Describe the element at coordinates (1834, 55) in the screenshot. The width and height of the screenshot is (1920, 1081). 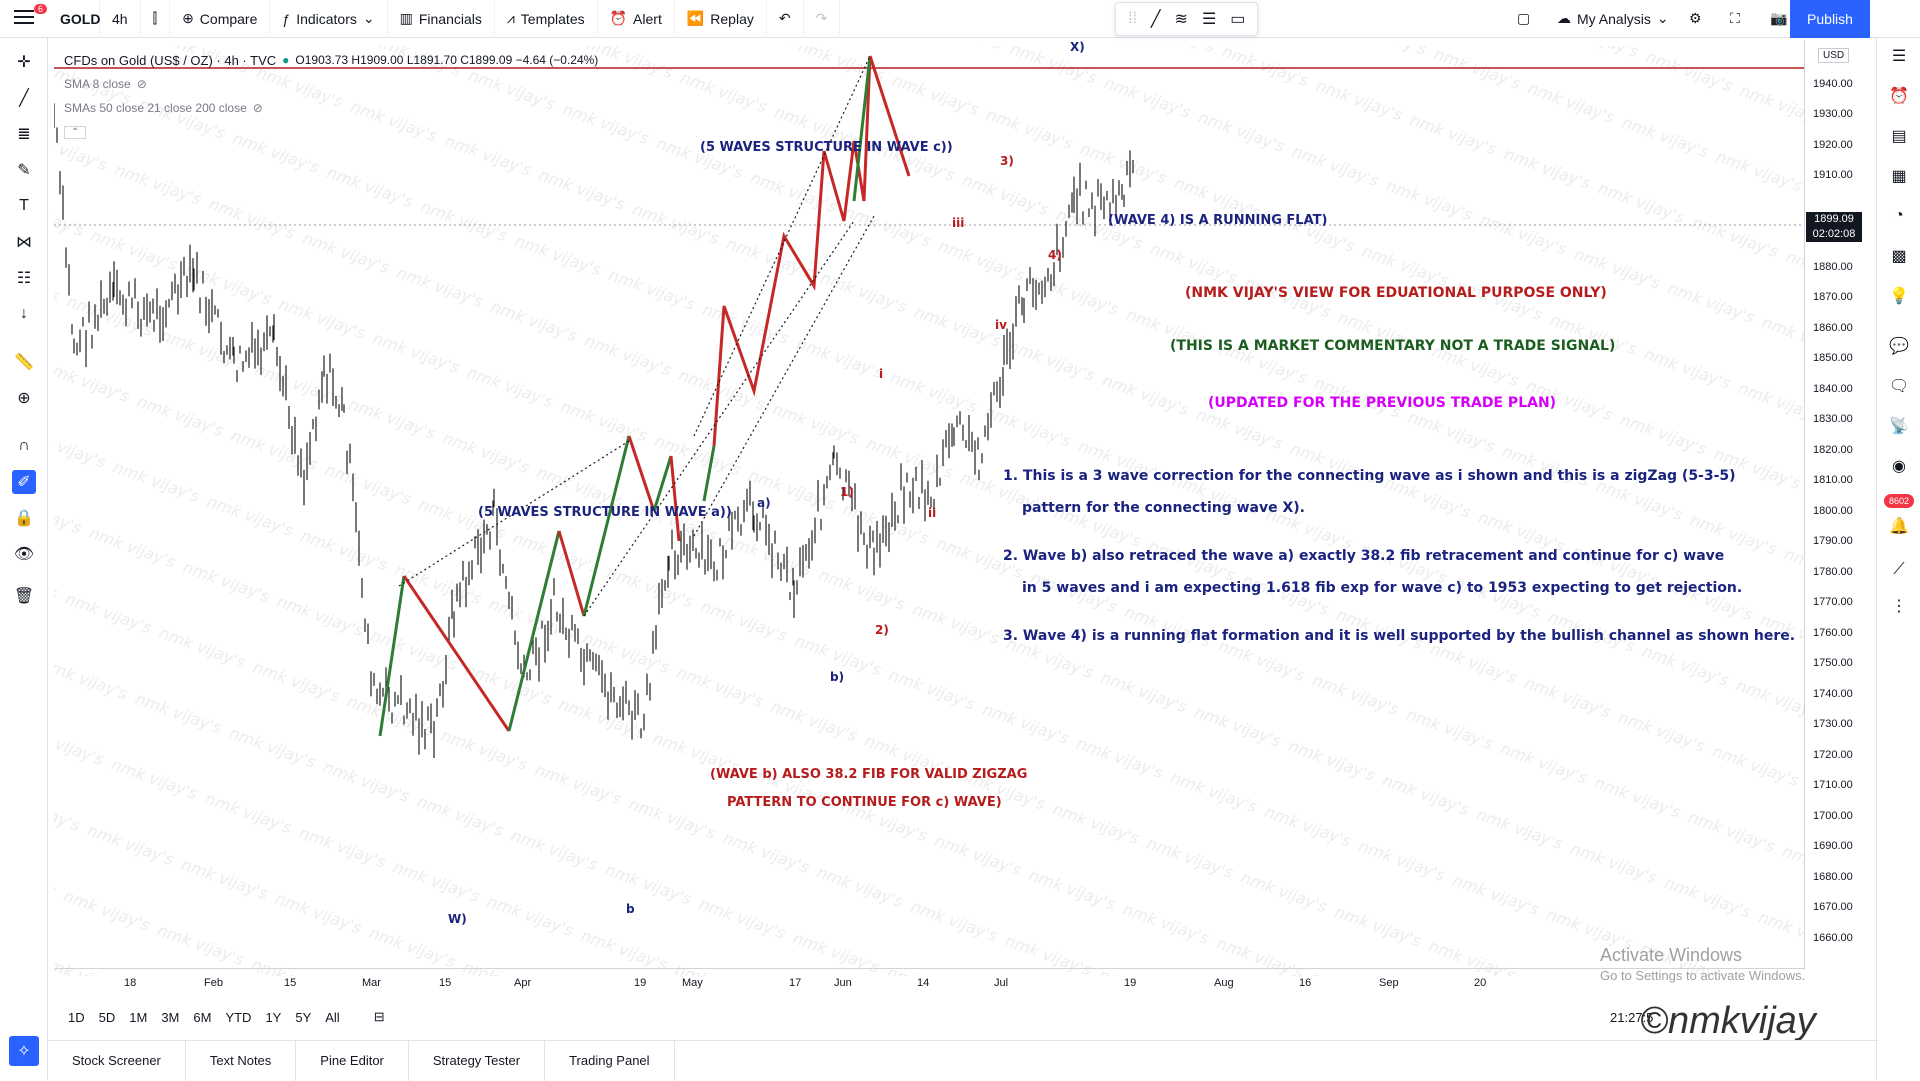
I see `currency-label: USD` at that location.